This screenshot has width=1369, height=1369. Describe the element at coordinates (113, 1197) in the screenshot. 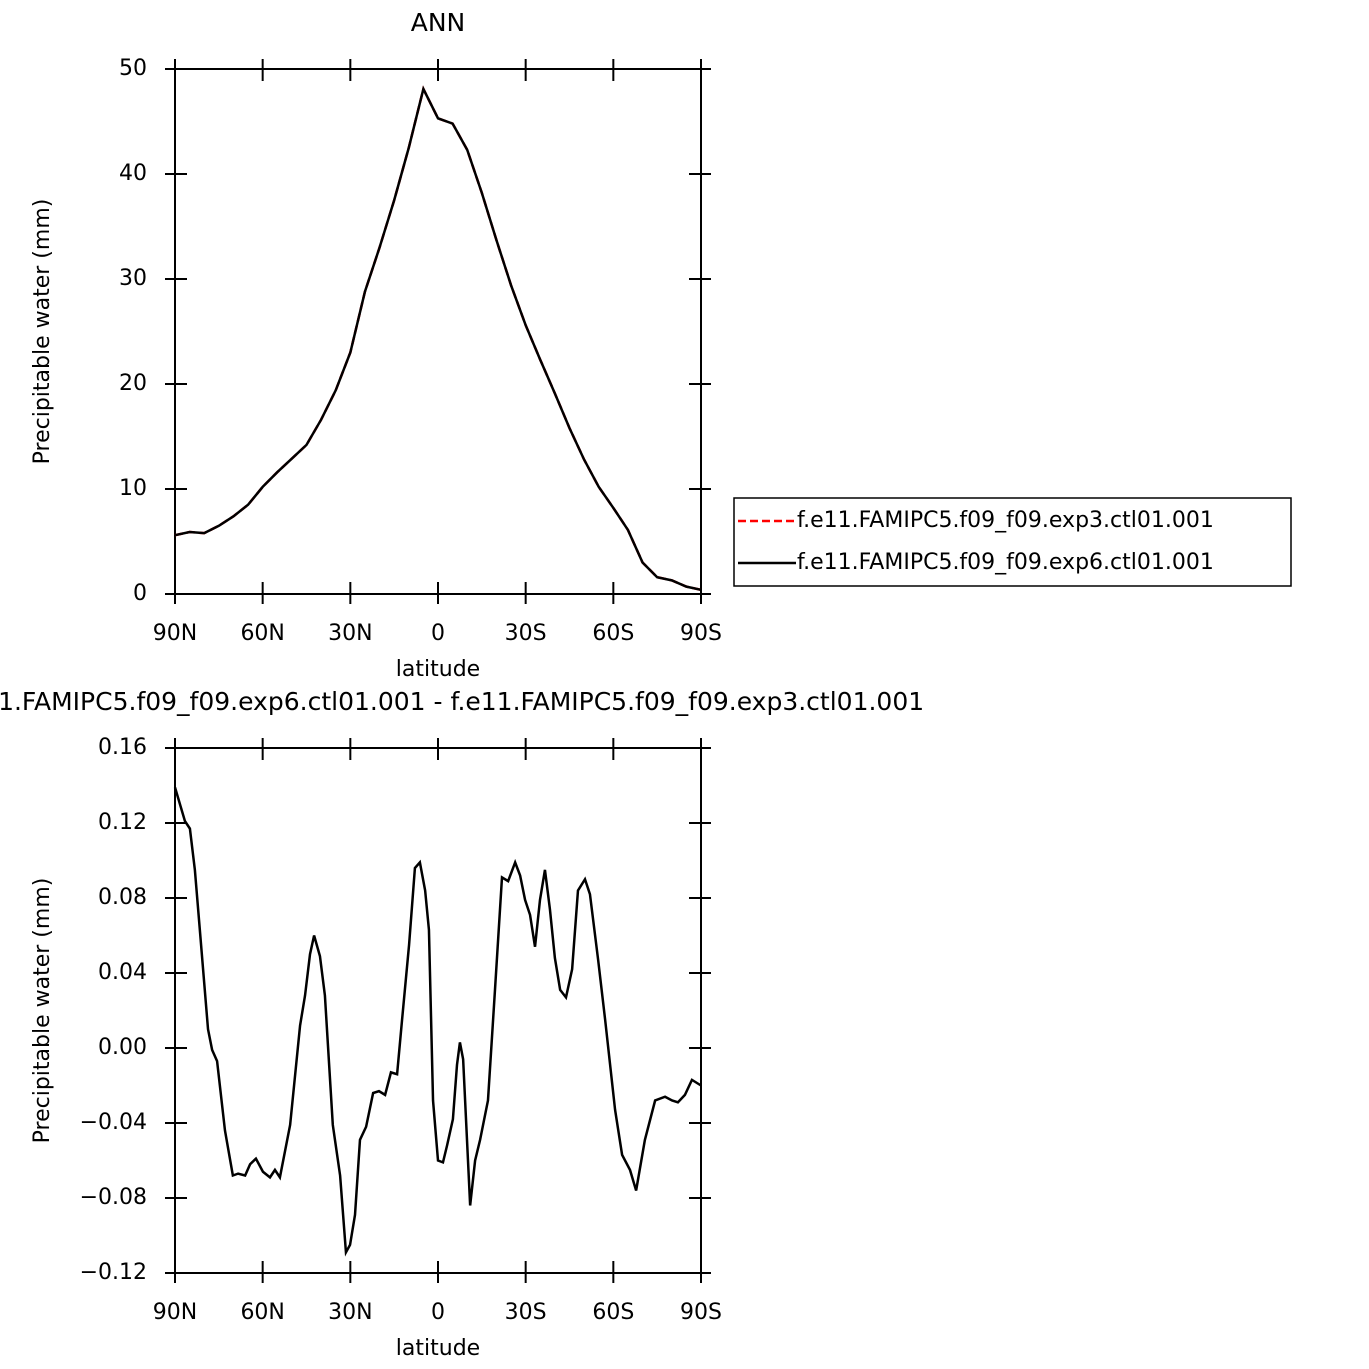

I see `y-tick-label: −0.08` at that location.